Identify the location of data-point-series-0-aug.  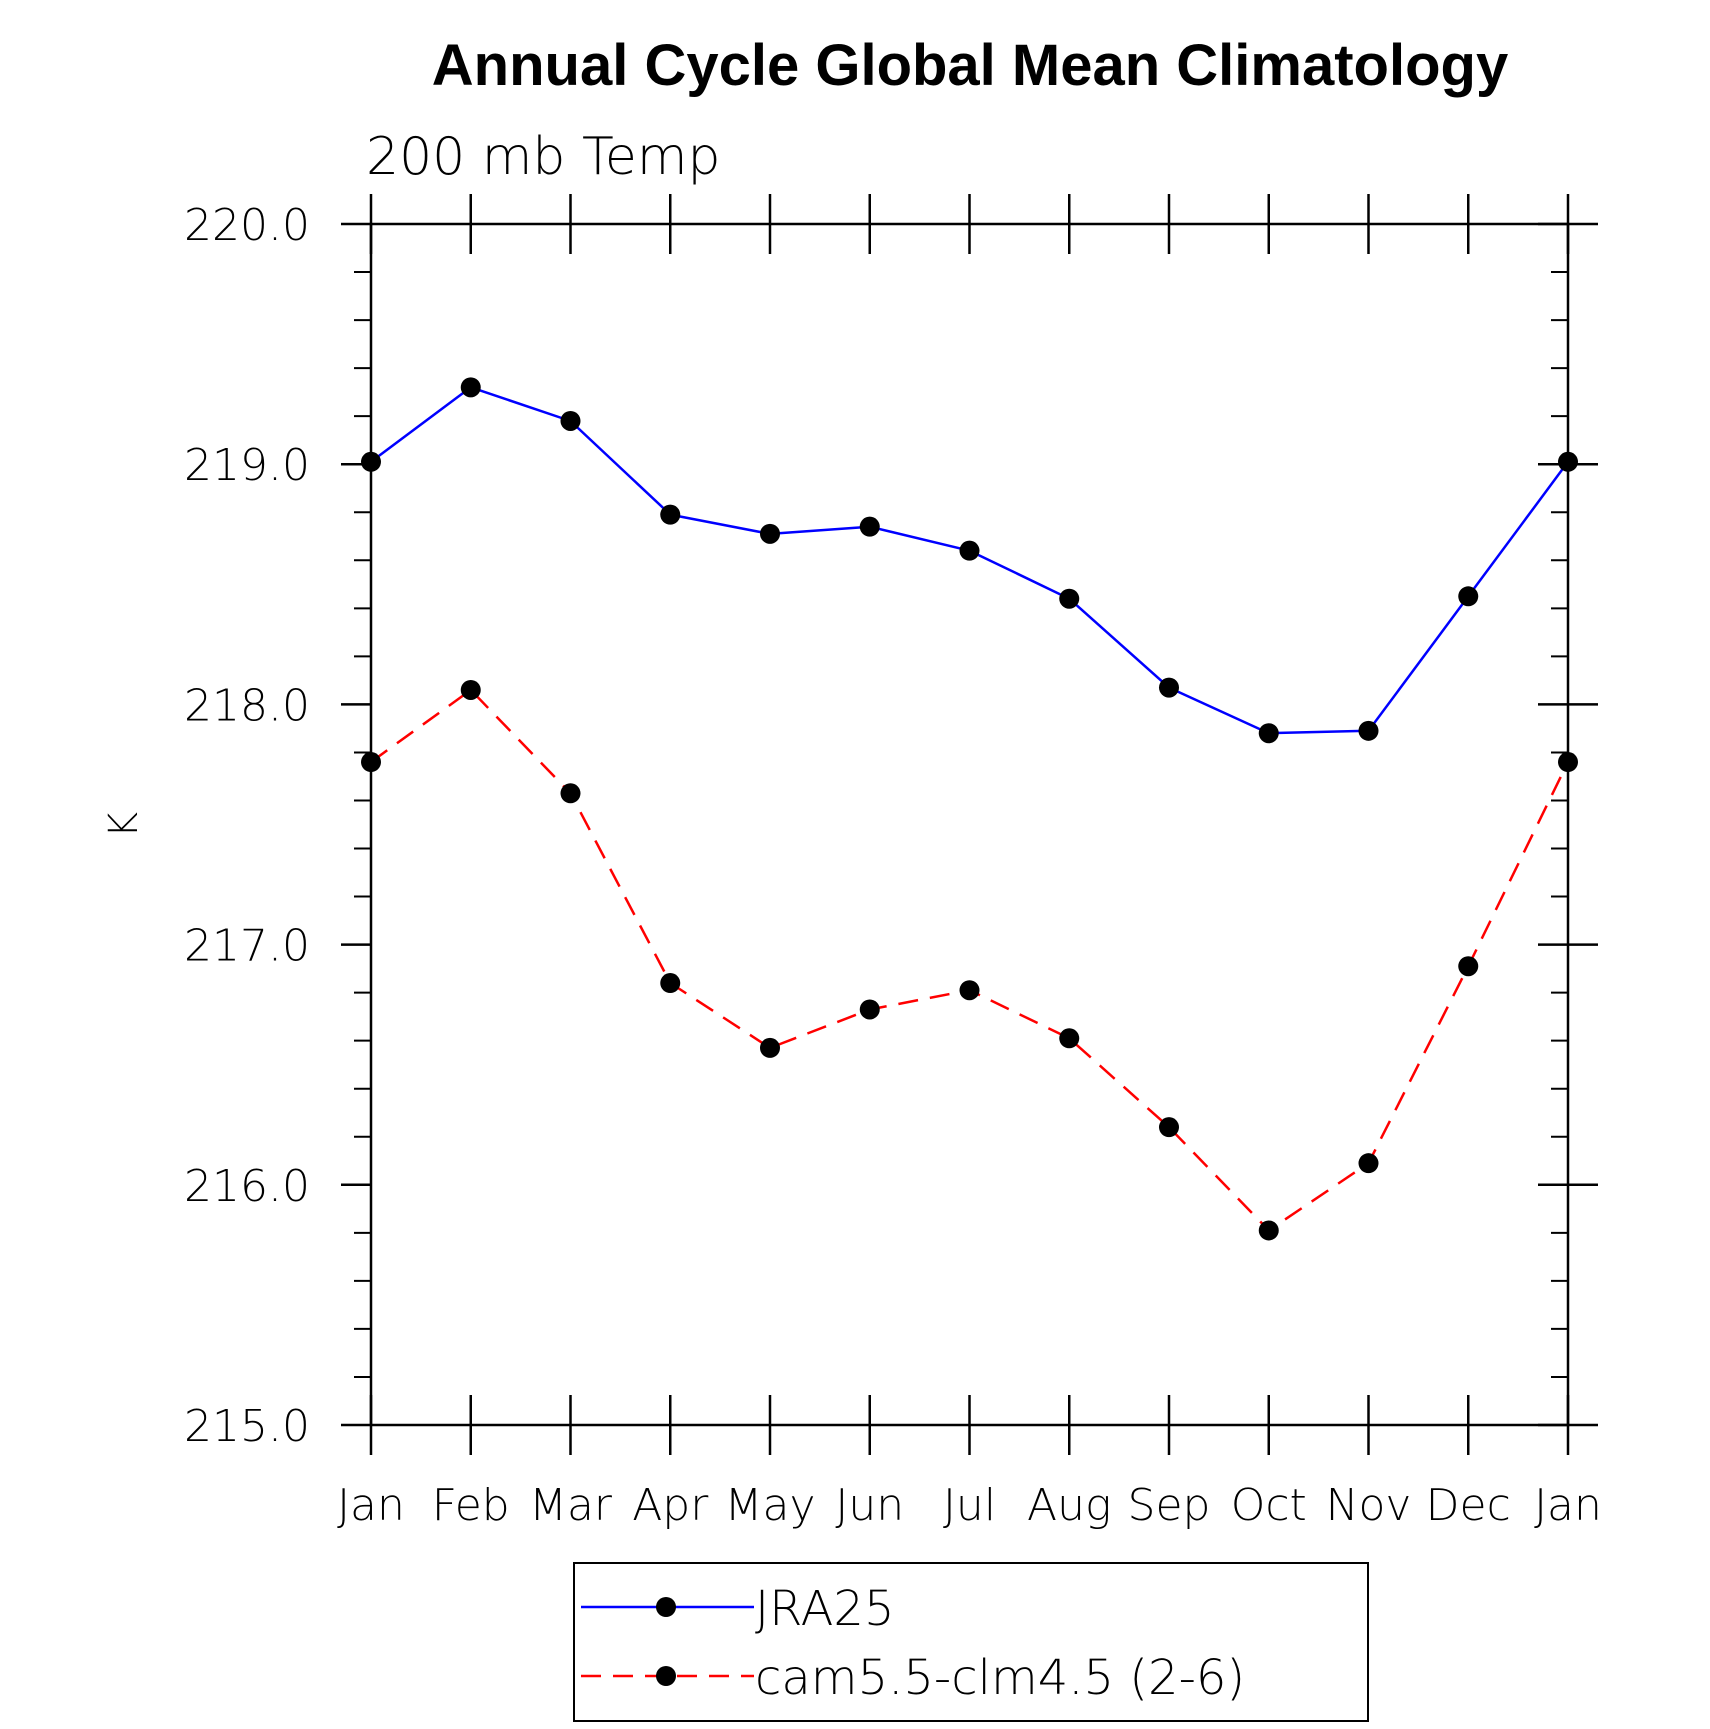
(1069, 598).